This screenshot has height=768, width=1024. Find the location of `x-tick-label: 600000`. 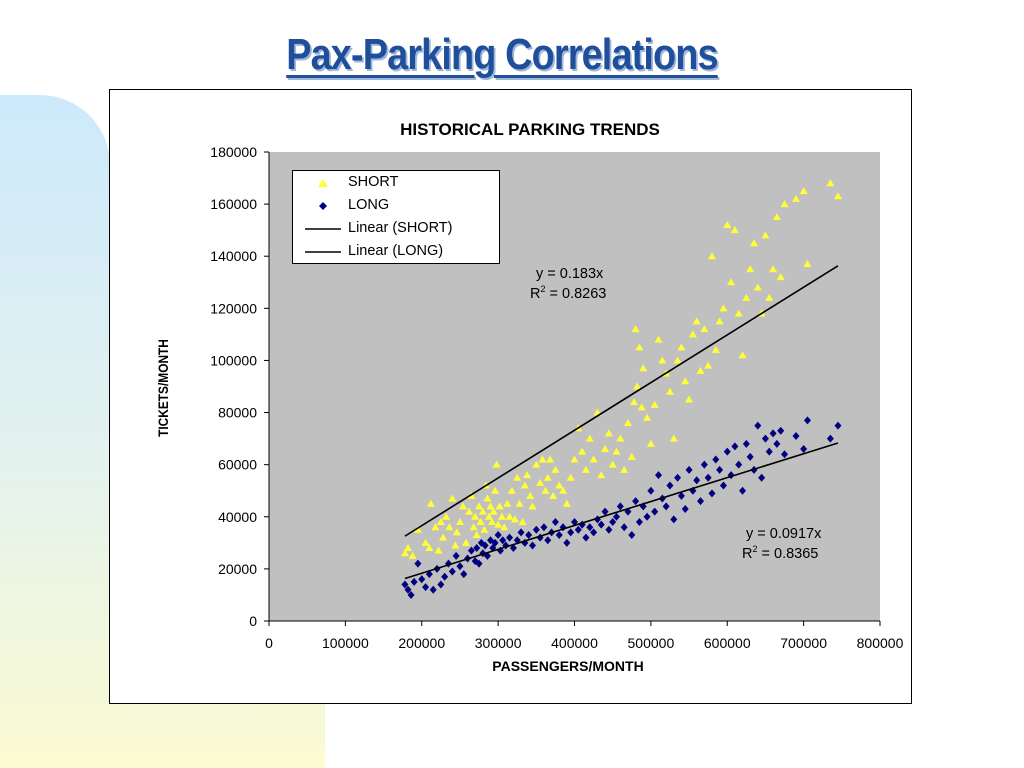

x-tick-label: 600000 is located at coordinates (727, 643).